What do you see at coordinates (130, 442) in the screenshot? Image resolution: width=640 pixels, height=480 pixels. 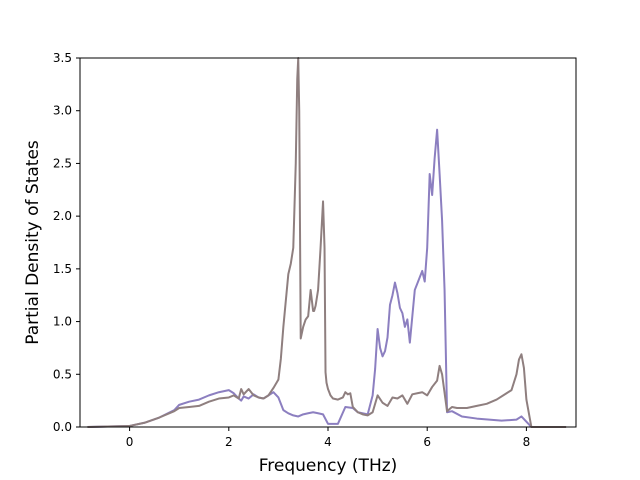 I see `x-tick-label: 0` at bounding box center [130, 442].